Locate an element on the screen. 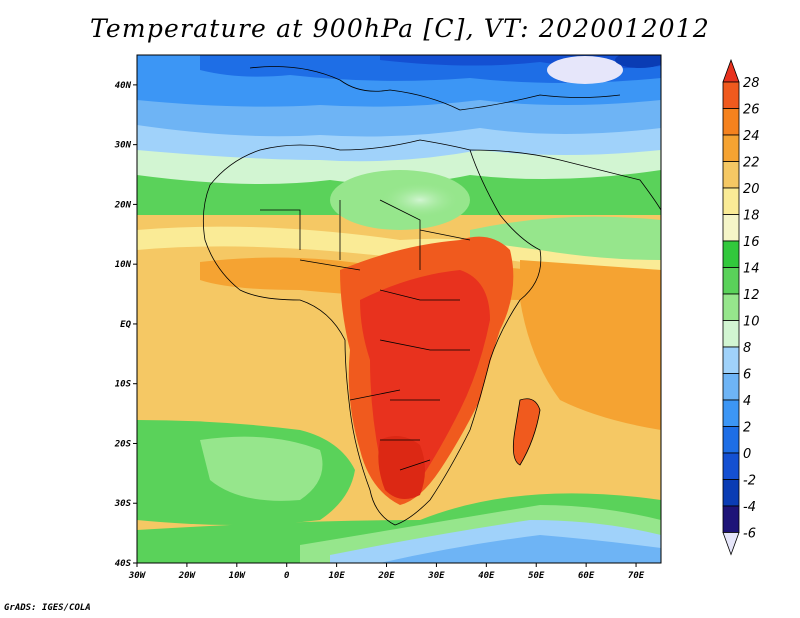  colorbar-label: 24 is located at coordinates (751, 136).